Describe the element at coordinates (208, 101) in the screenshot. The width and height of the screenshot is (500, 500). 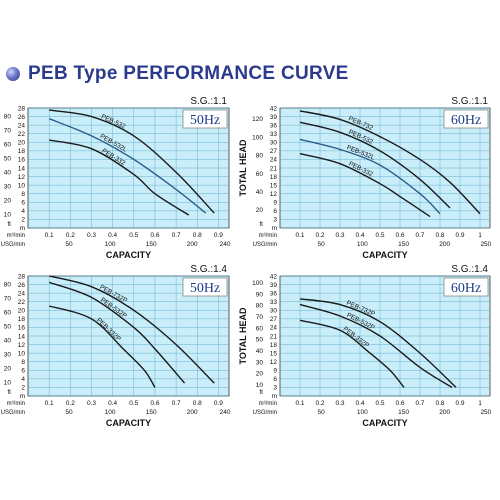
I see `sg-label: S.G.:1.1` at that location.